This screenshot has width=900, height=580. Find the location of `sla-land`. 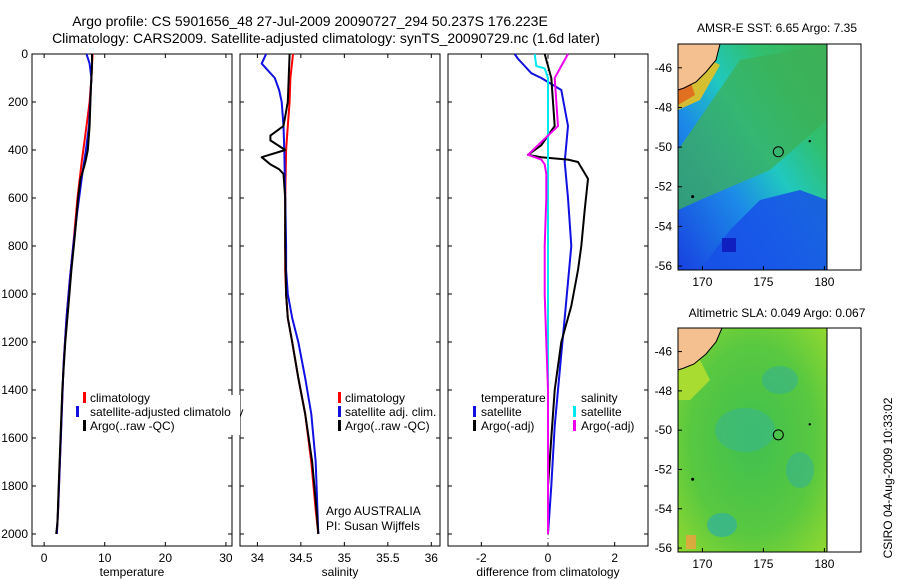

sla-land is located at coordinates (700, 349).